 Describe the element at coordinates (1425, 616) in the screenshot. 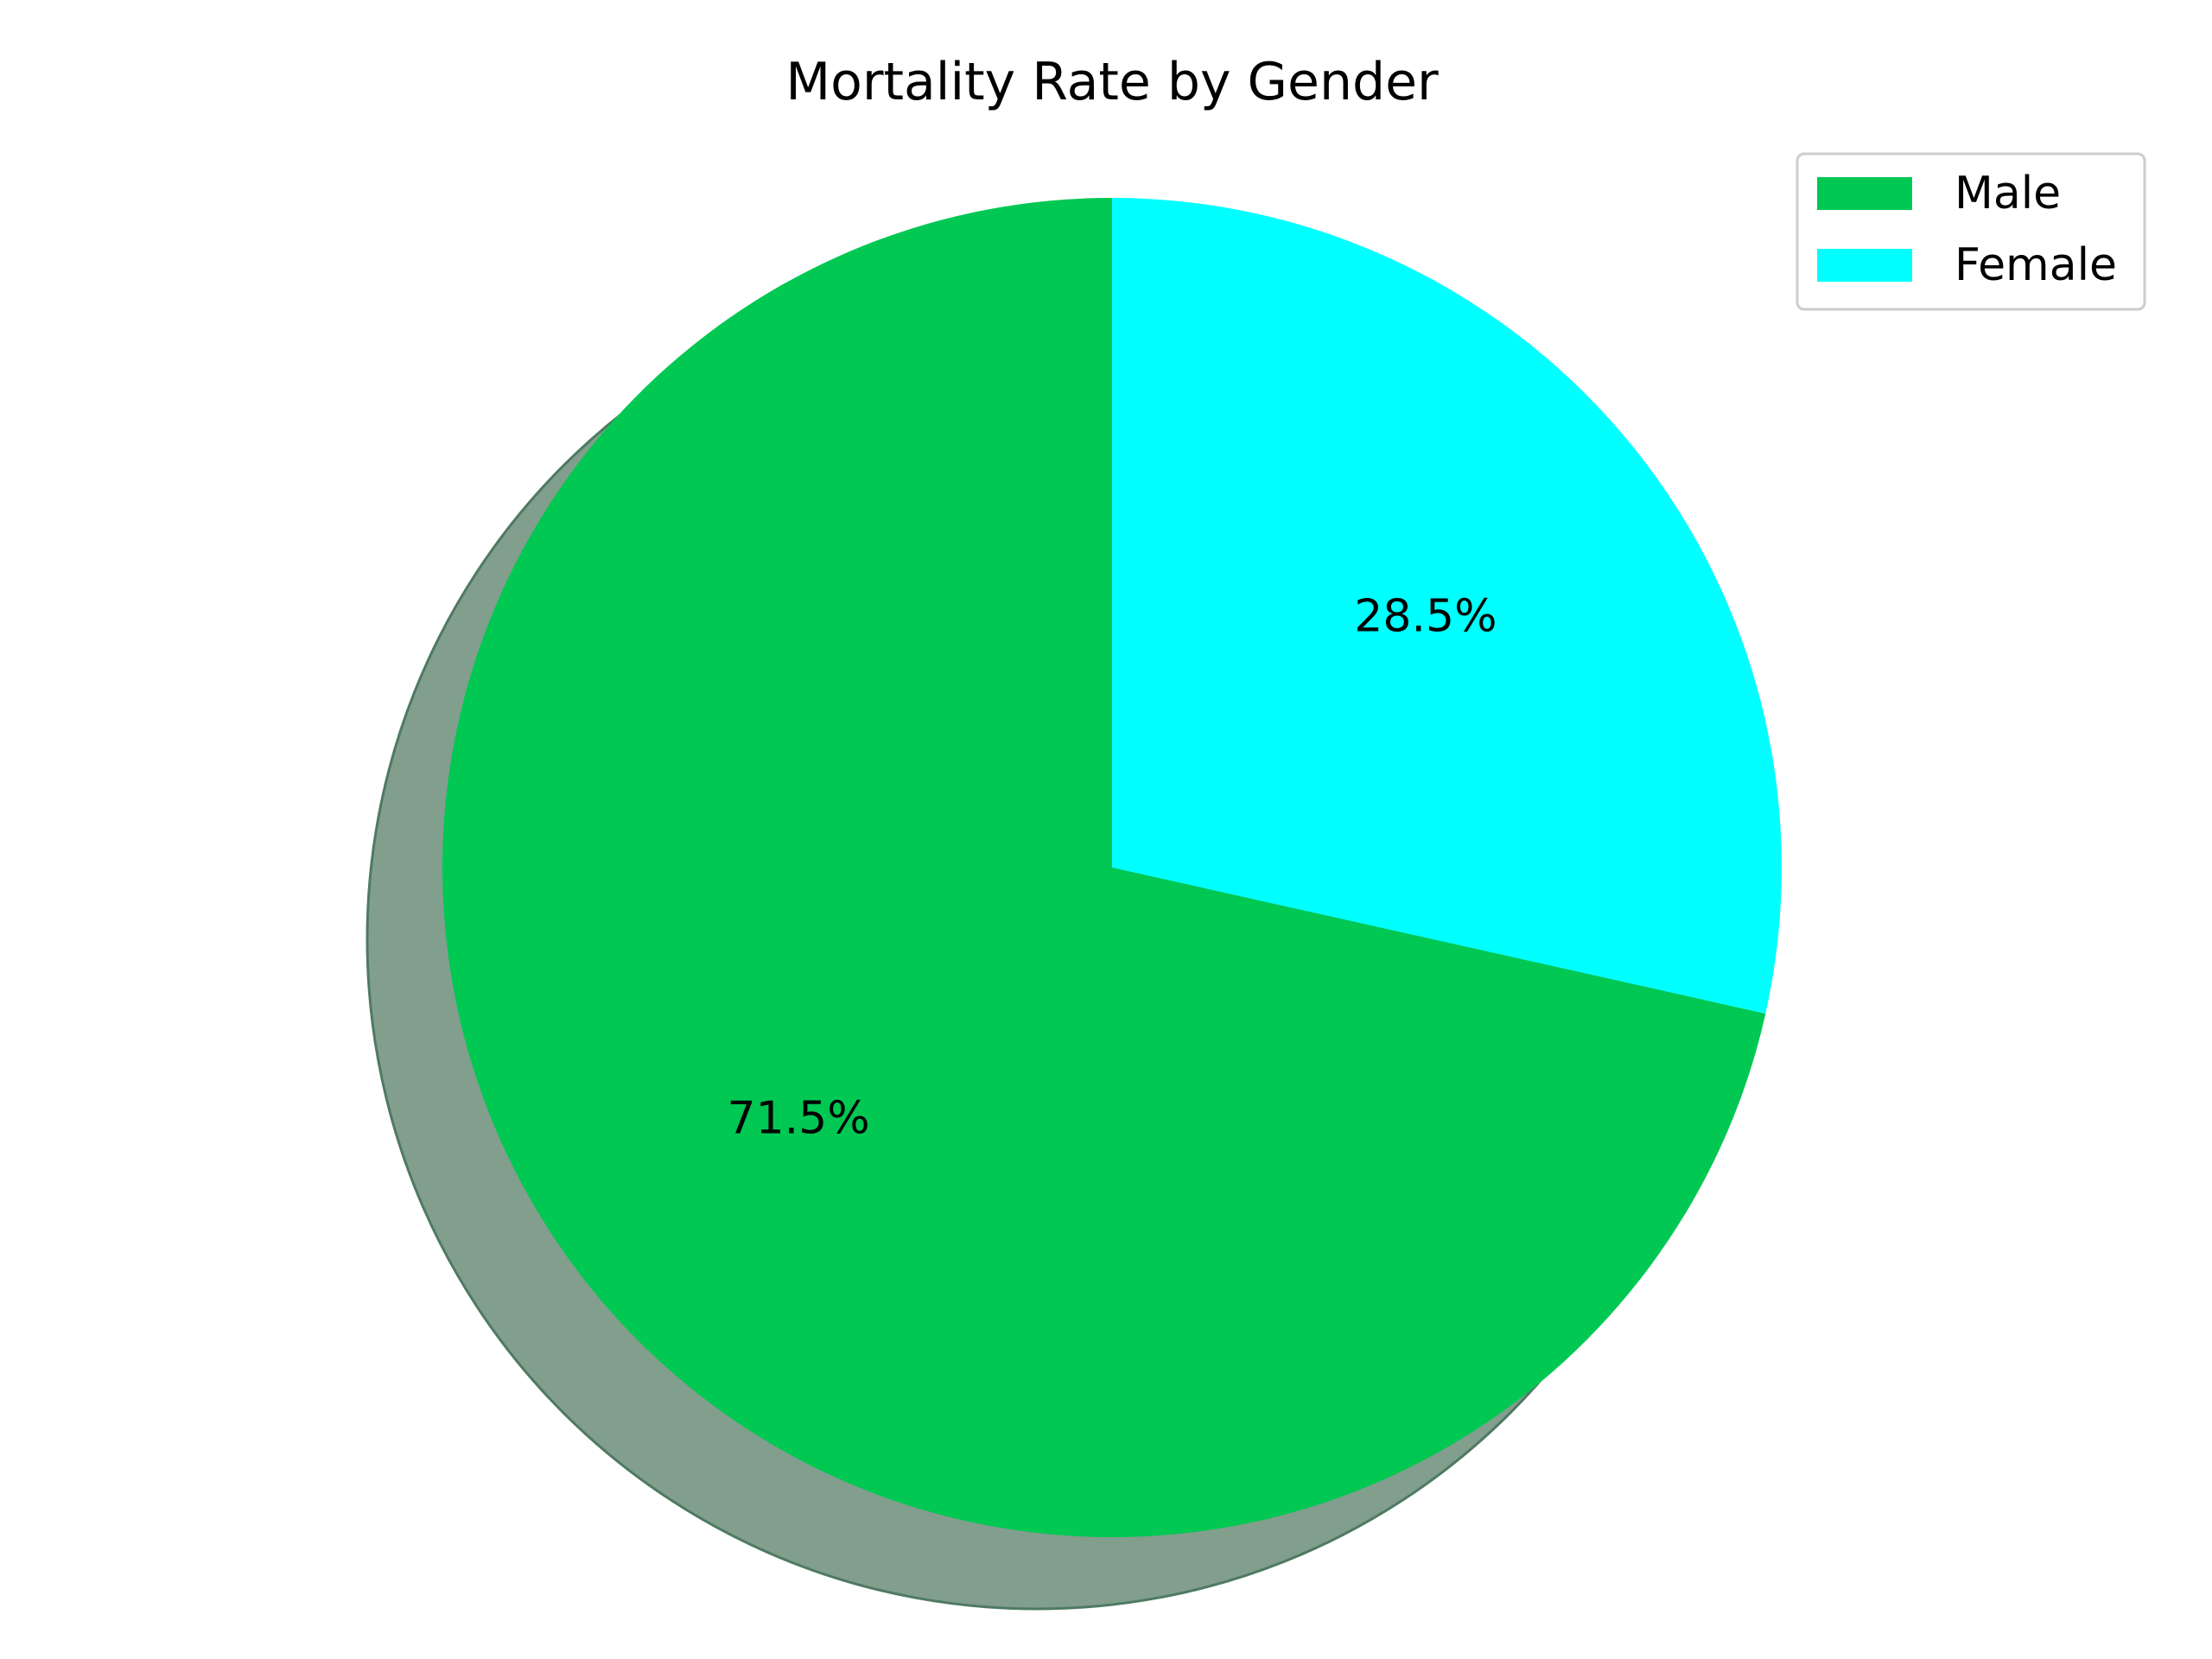

I see `pie-label-female: 28.5%` at that location.